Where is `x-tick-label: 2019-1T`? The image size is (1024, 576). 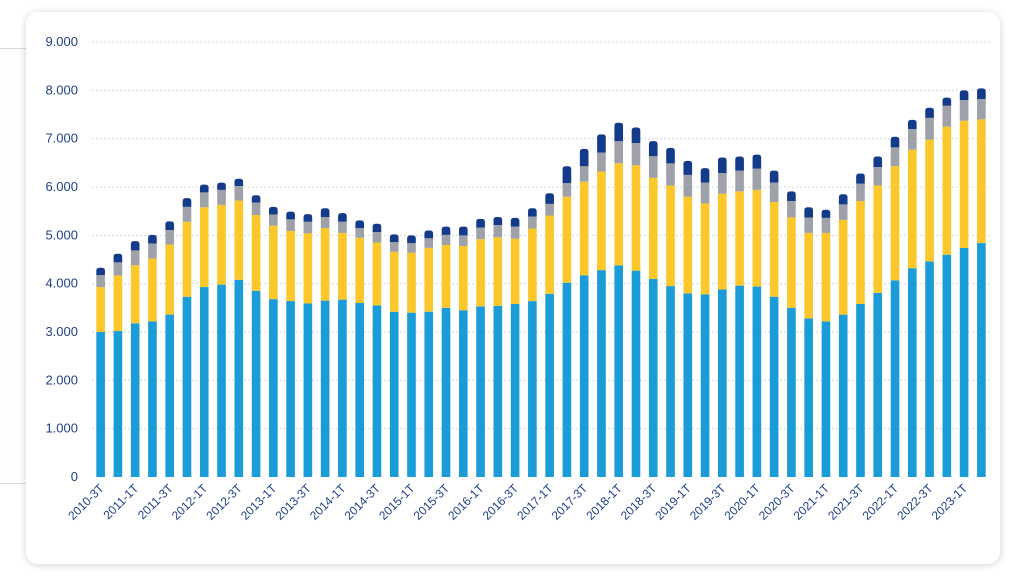
x-tick-label: 2019-1T is located at coordinates (673, 502).